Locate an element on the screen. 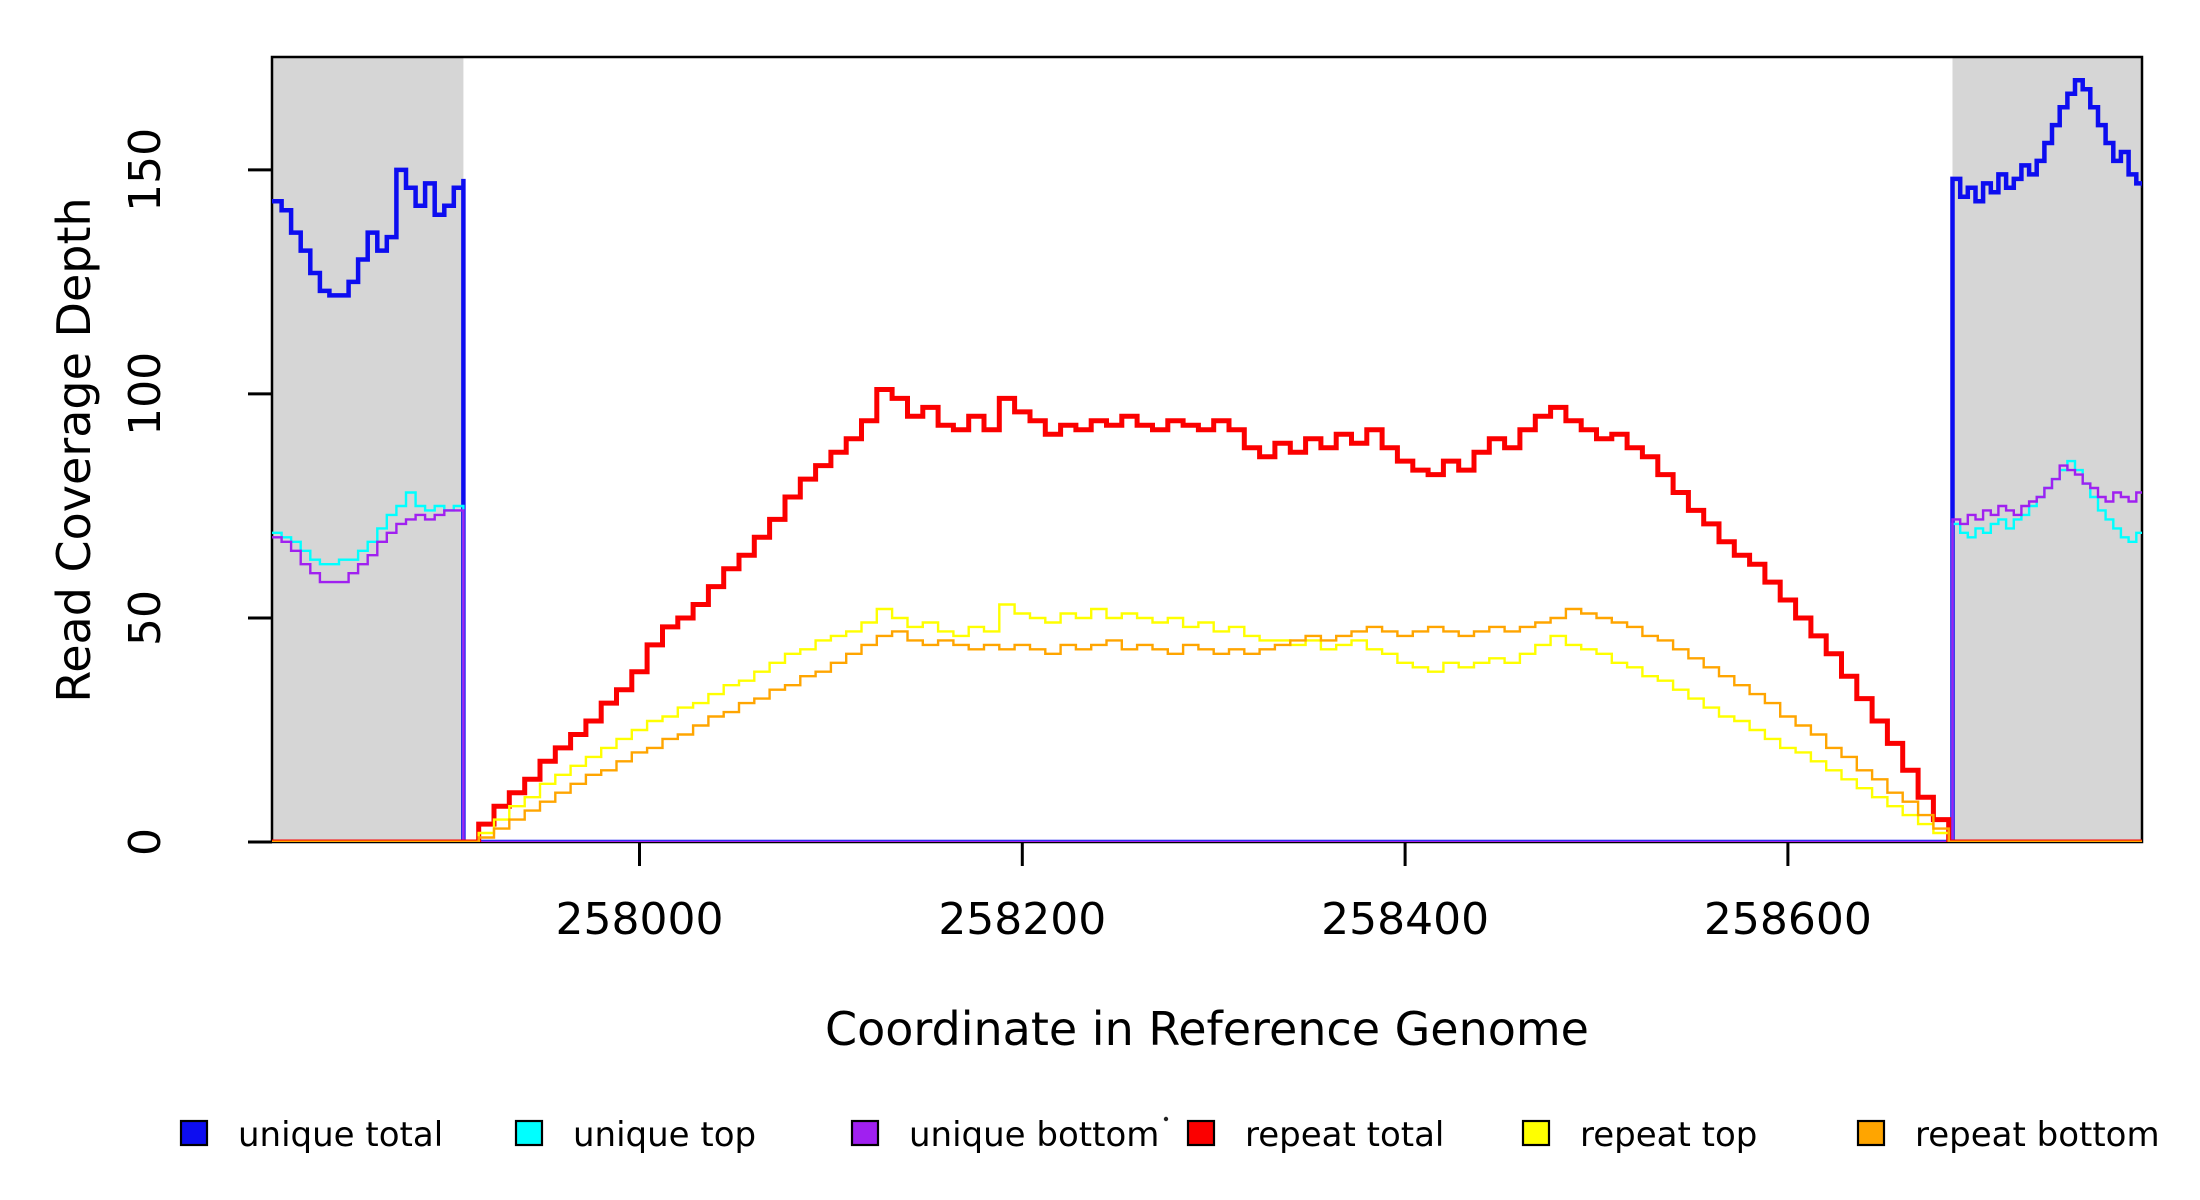 Image resolution: width=2200 pixels, height=1200 pixels. legend-swatch-unique-total is located at coordinates (194, 1133).